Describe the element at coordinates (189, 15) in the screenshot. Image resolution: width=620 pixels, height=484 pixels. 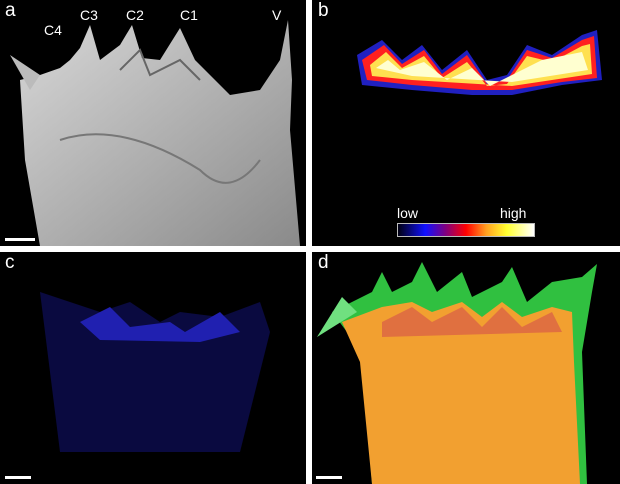
I see `tooth-label-c1: C1` at that location.